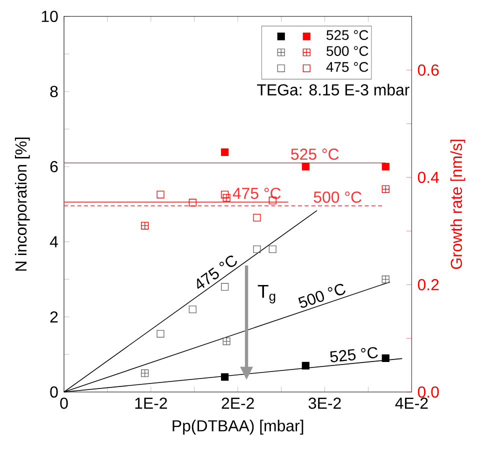  Describe the element at coordinates (238, 427) in the screenshot. I see `x-axis-title: Pp(DTBAA) [mbar]` at that location.